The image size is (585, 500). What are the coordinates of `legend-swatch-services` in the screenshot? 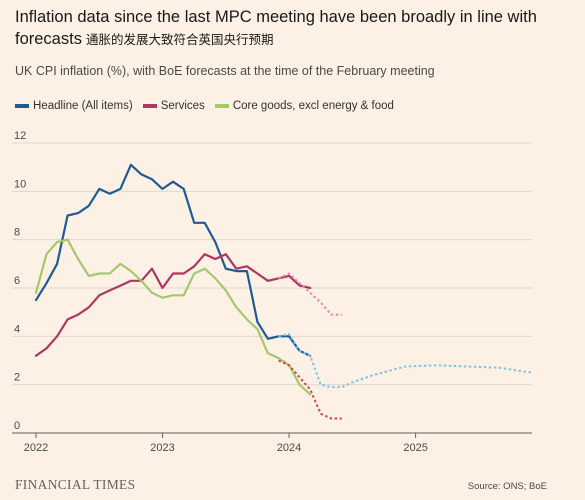 It's located at (149, 106).